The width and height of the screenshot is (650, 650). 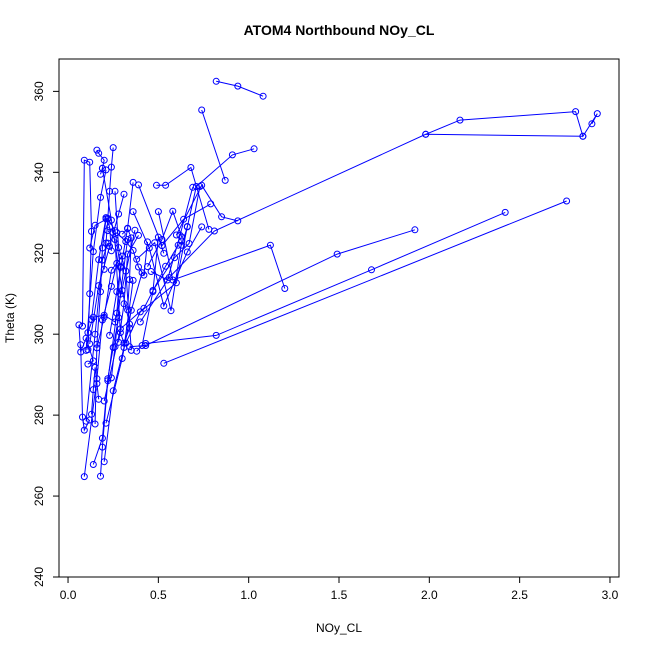 What do you see at coordinates (429, 595) in the screenshot?
I see `x-tick-label: 2.0` at bounding box center [429, 595].